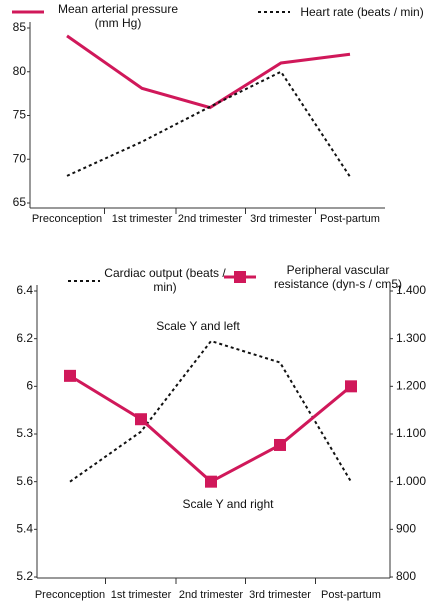 This screenshot has height=615, width=426. What do you see at coordinates (20, 71) in the screenshot?
I see `y-tick-label: 80` at bounding box center [20, 71].